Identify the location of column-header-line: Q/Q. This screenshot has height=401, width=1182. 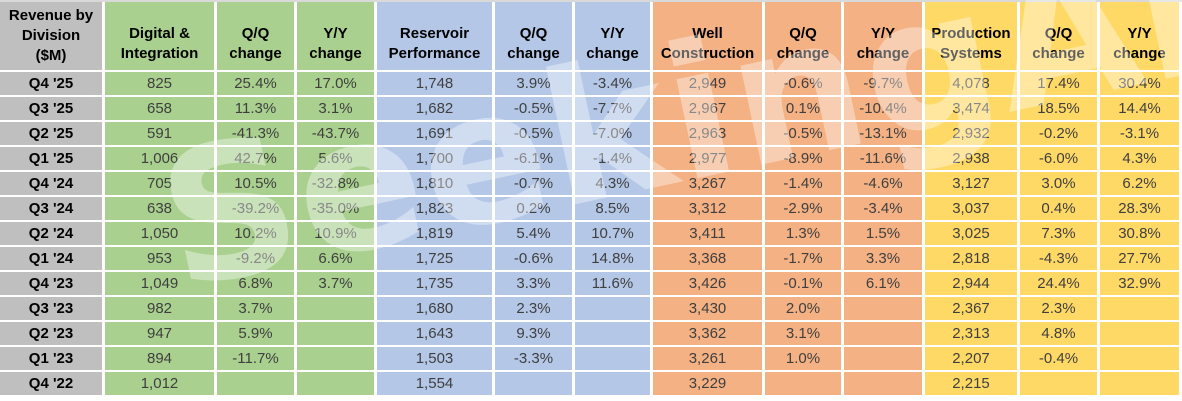
(1058, 33).